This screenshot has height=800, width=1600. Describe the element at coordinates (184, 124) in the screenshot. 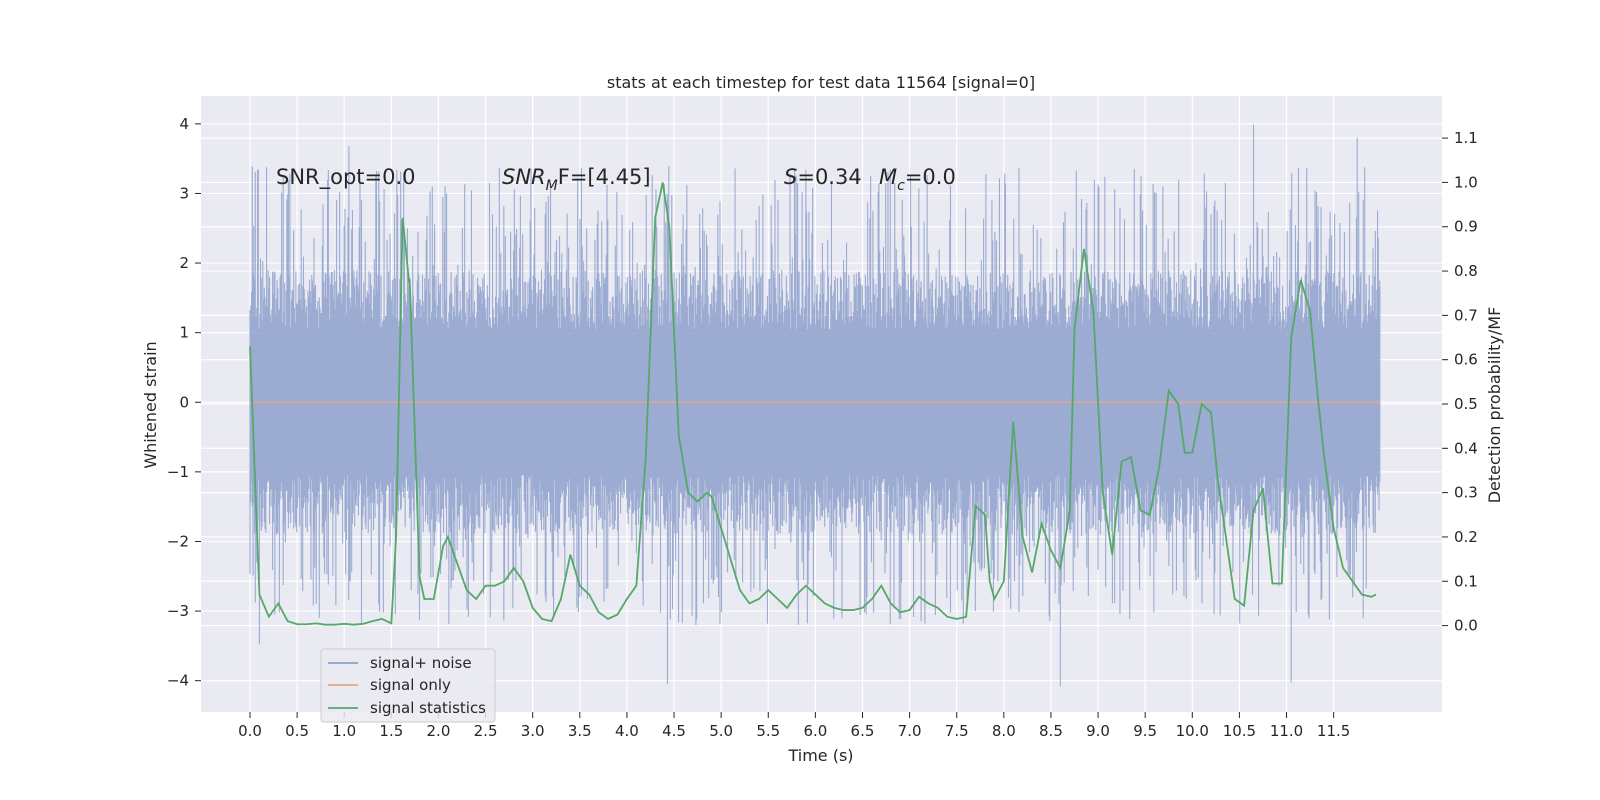

I see `y-left-tick-label: 4` at that location.